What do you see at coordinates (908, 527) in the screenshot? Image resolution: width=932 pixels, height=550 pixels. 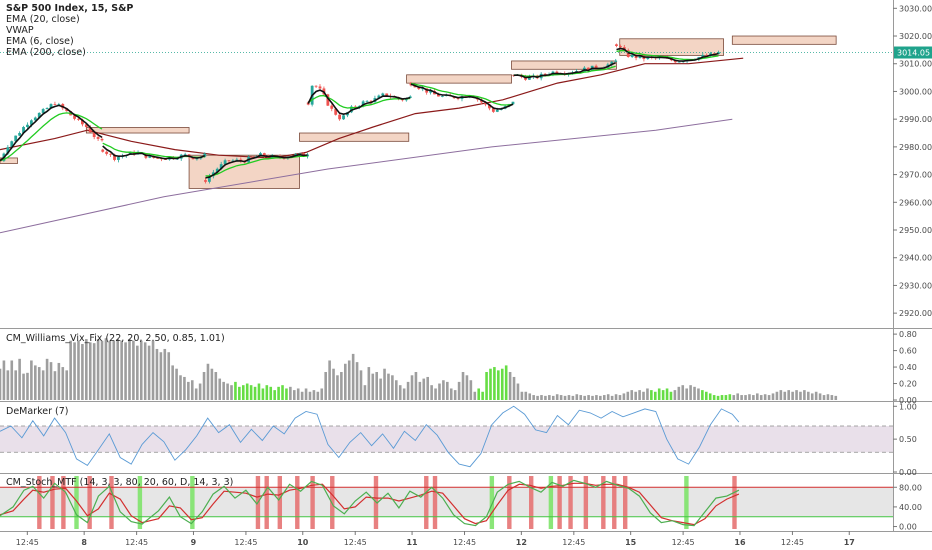 I see `stoch-tick-label: 0.00` at bounding box center [908, 527].